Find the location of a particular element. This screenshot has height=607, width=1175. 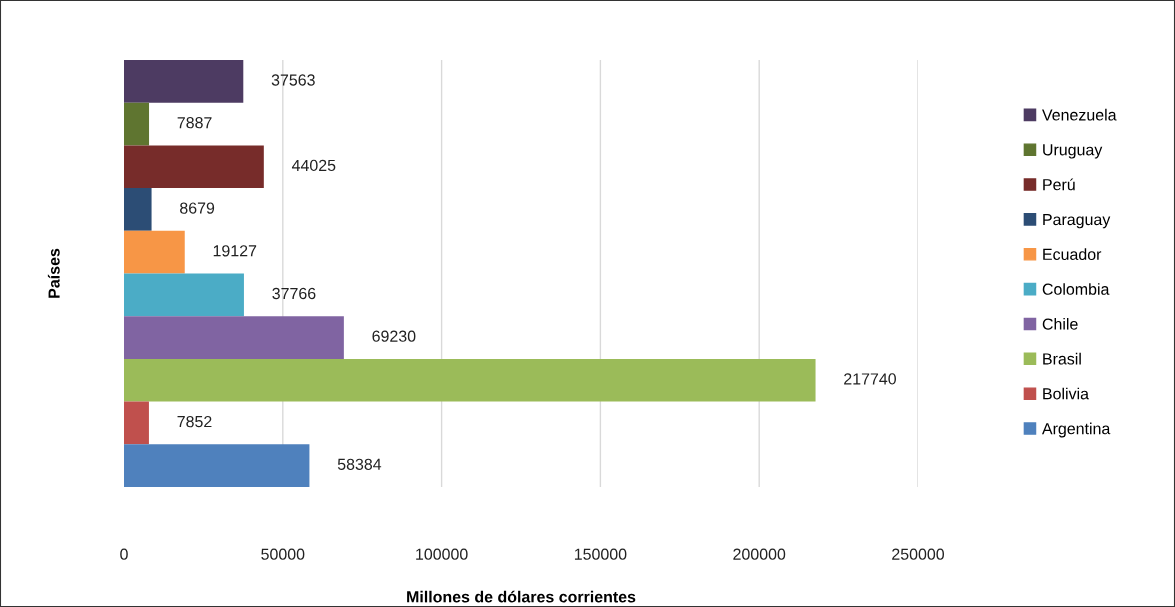

data-label: 19127 is located at coordinates (235, 251).